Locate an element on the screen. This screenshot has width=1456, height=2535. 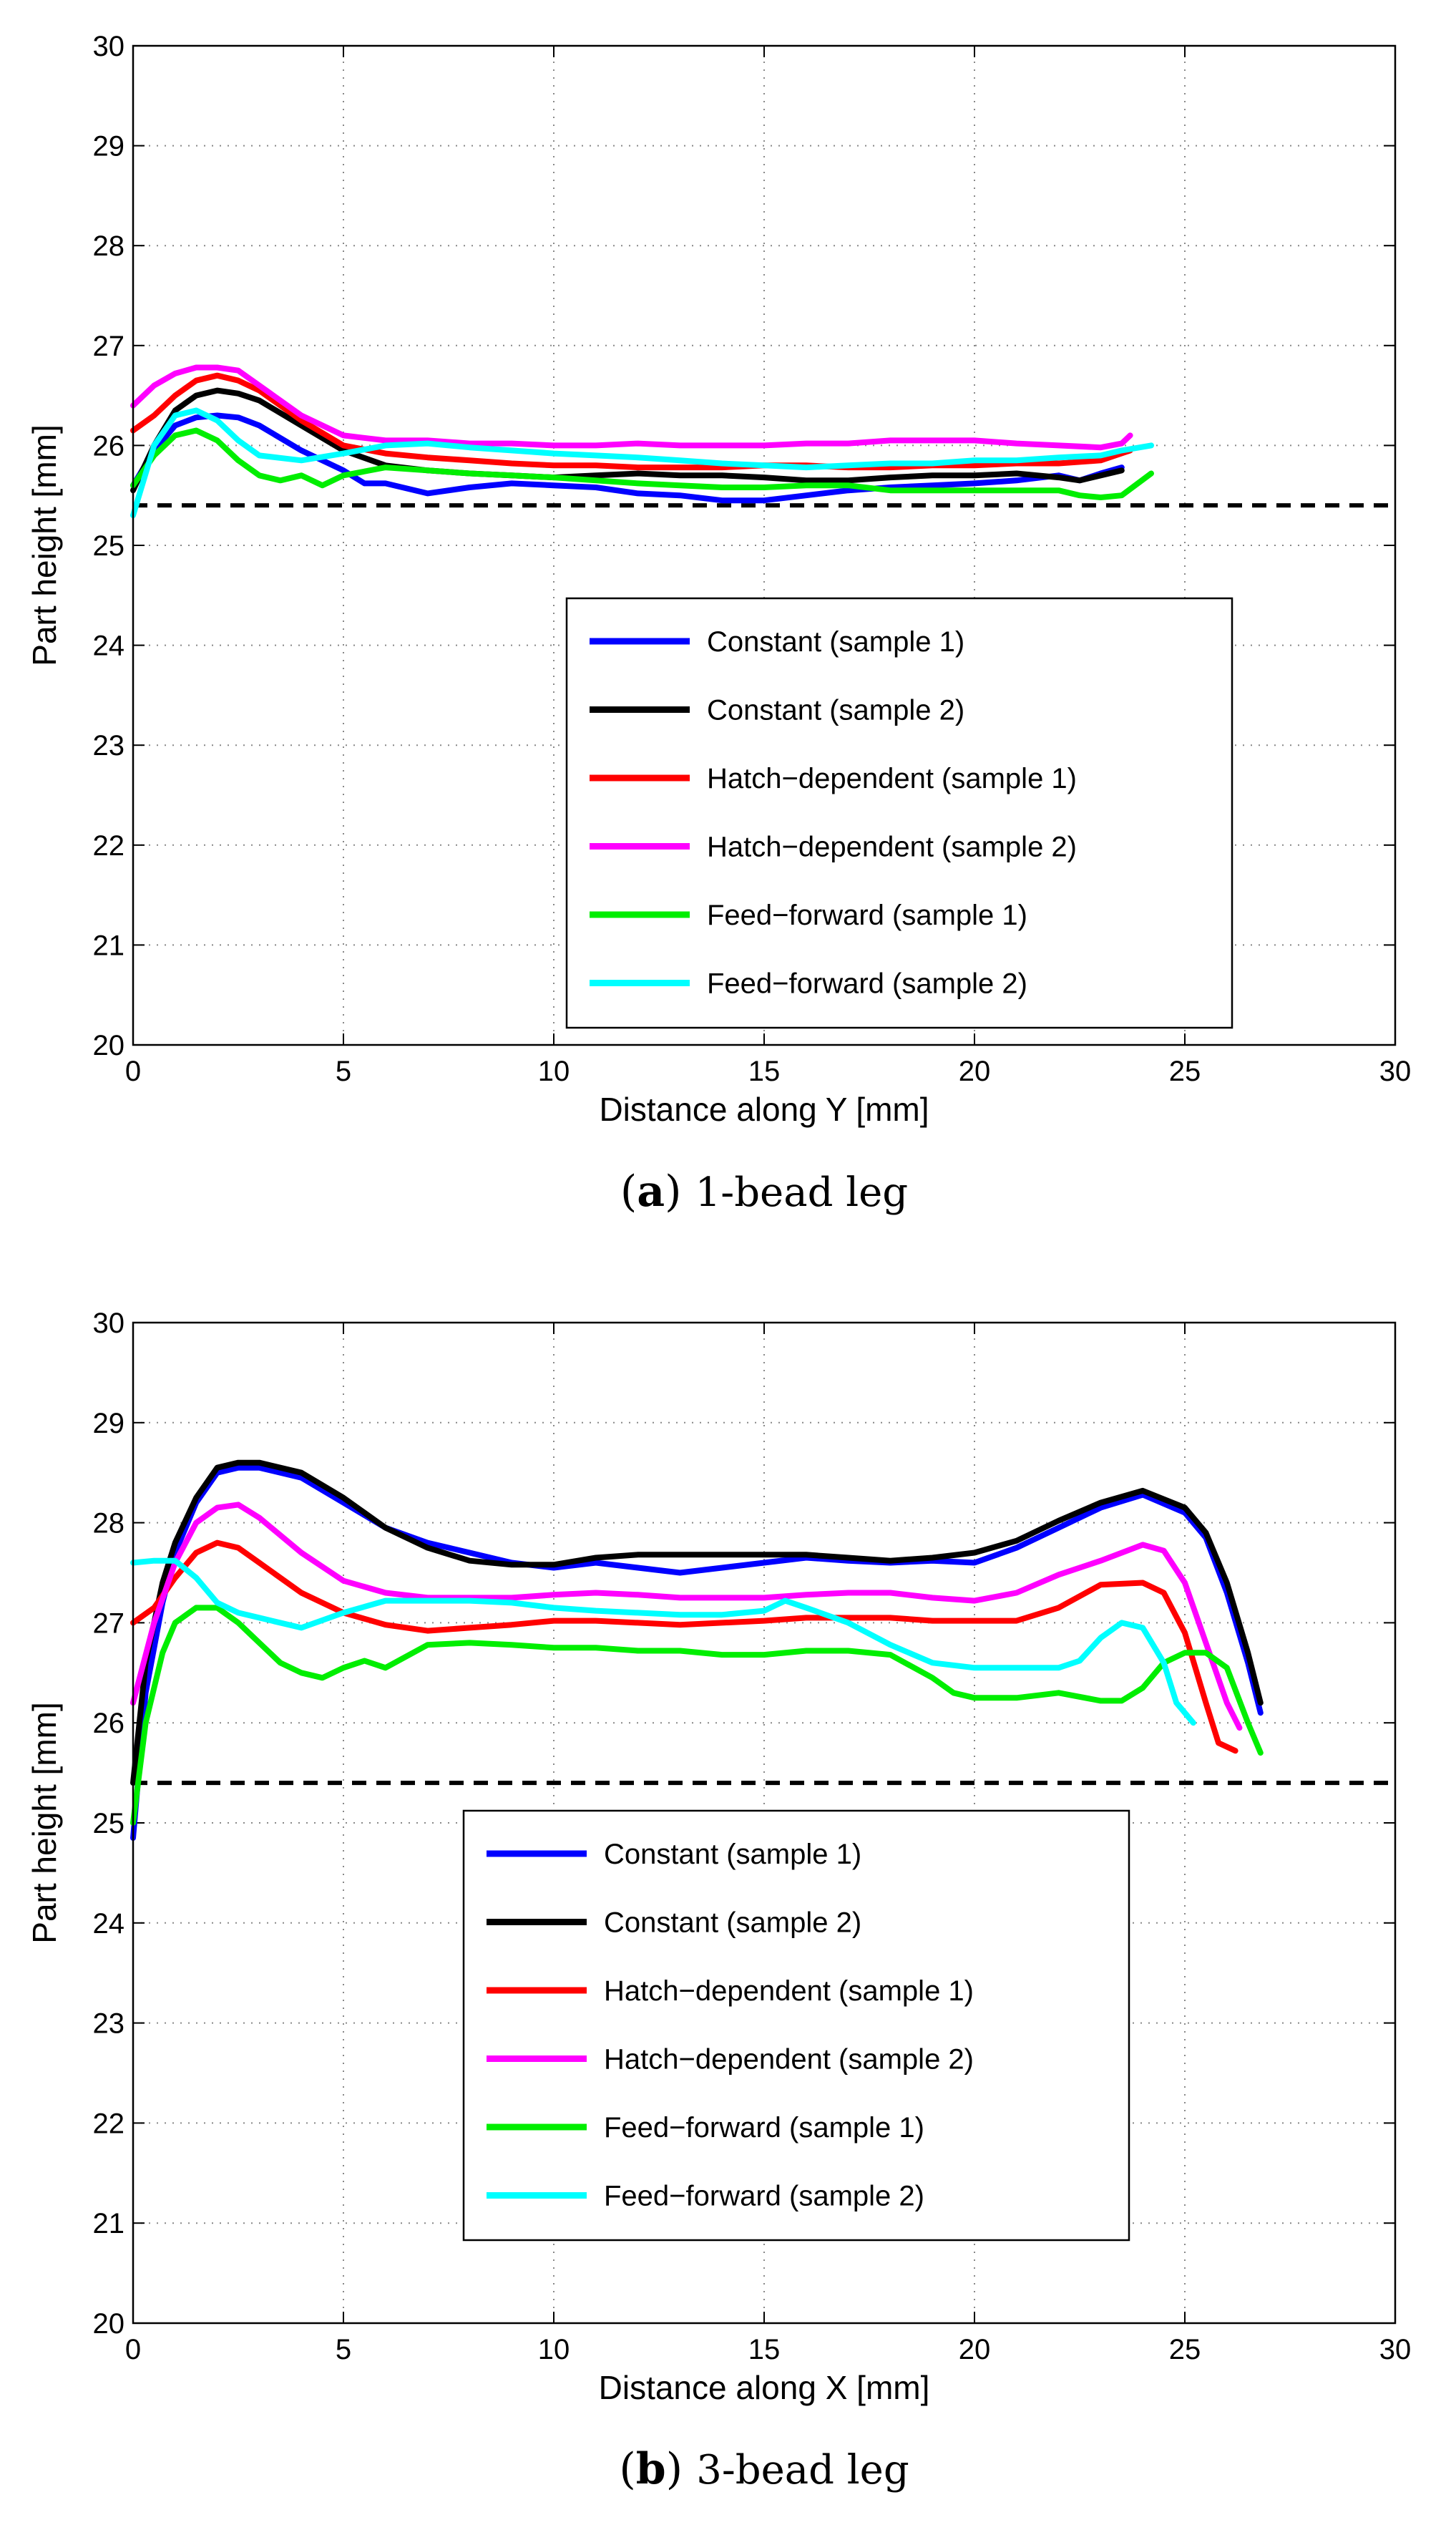
caption-text: 3-bead leg is located at coordinates (802, 2470).